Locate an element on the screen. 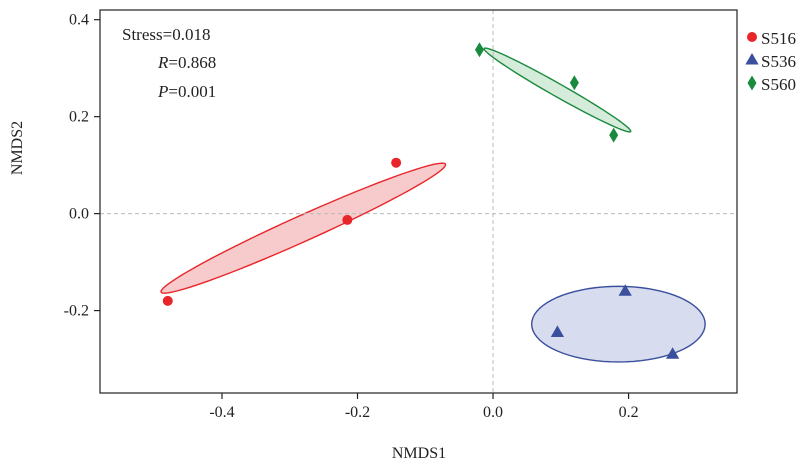 This screenshot has width=807, height=465. legend: S516 S536 S560 is located at coordinates (770, 61).